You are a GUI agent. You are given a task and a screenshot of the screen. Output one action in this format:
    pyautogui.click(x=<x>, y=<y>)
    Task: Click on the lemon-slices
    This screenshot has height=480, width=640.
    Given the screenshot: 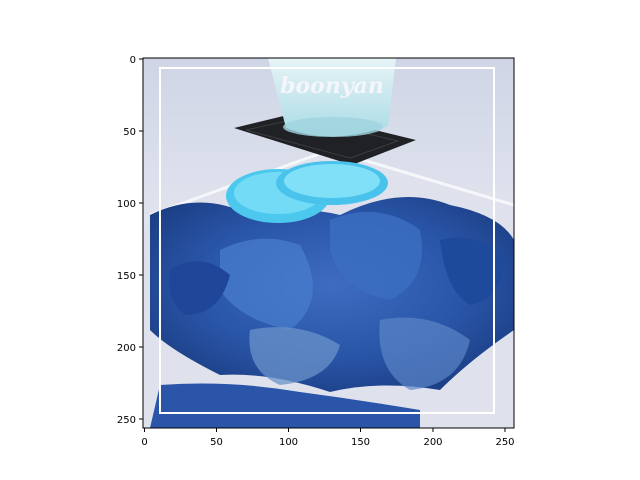 What is the action you would take?
    pyautogui.click(x=307, y=192)
    